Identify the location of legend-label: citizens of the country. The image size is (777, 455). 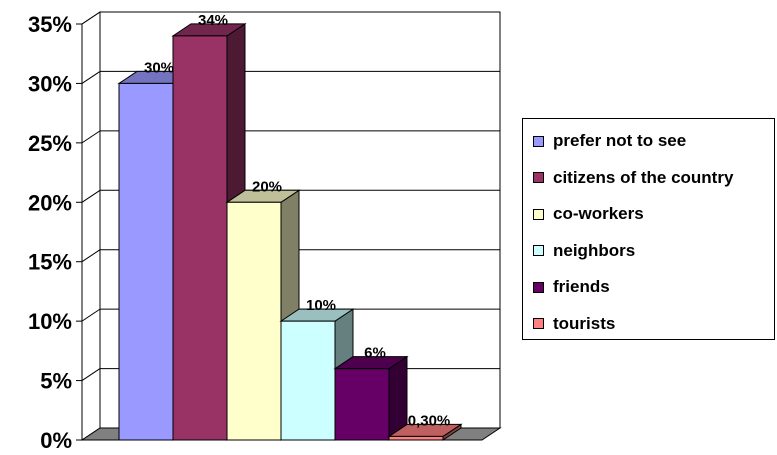
(643, 177).